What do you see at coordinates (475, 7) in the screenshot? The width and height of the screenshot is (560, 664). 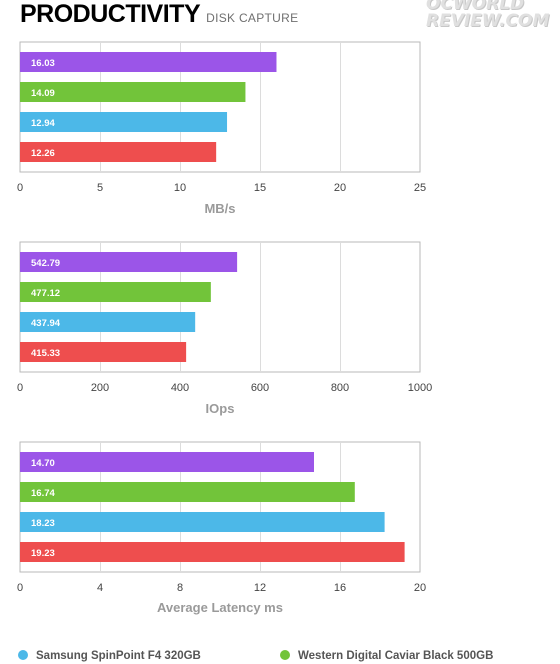 I see `watermark-top-text: OCWORLD` at bounding box center [475, 7].